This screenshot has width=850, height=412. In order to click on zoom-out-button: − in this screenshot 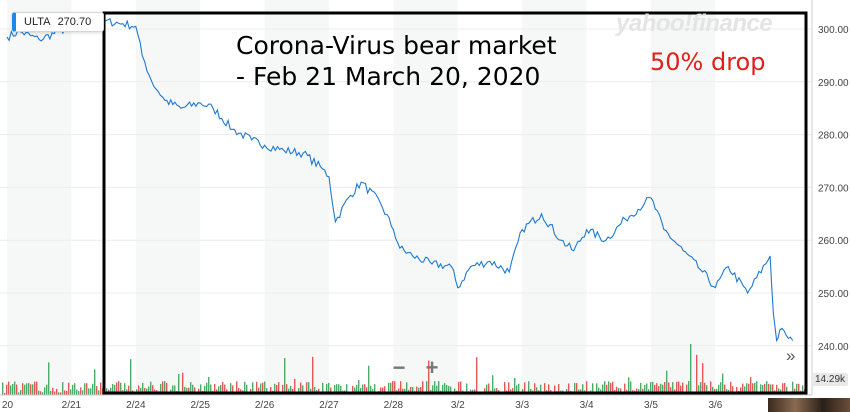, I will do `click(399, 367)`.